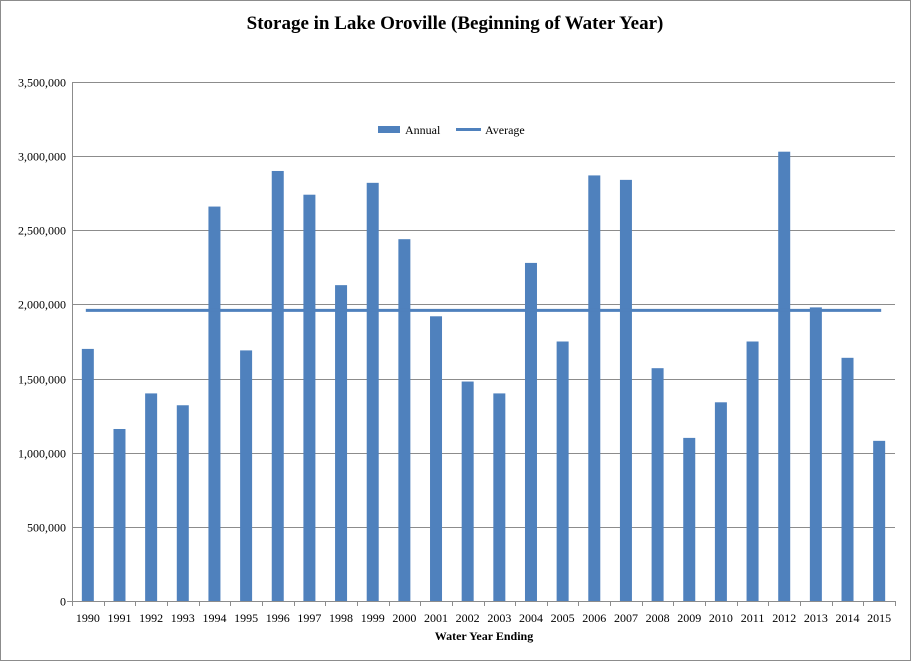  I want to click on x-tick-label: 2005, so click(563, 618).